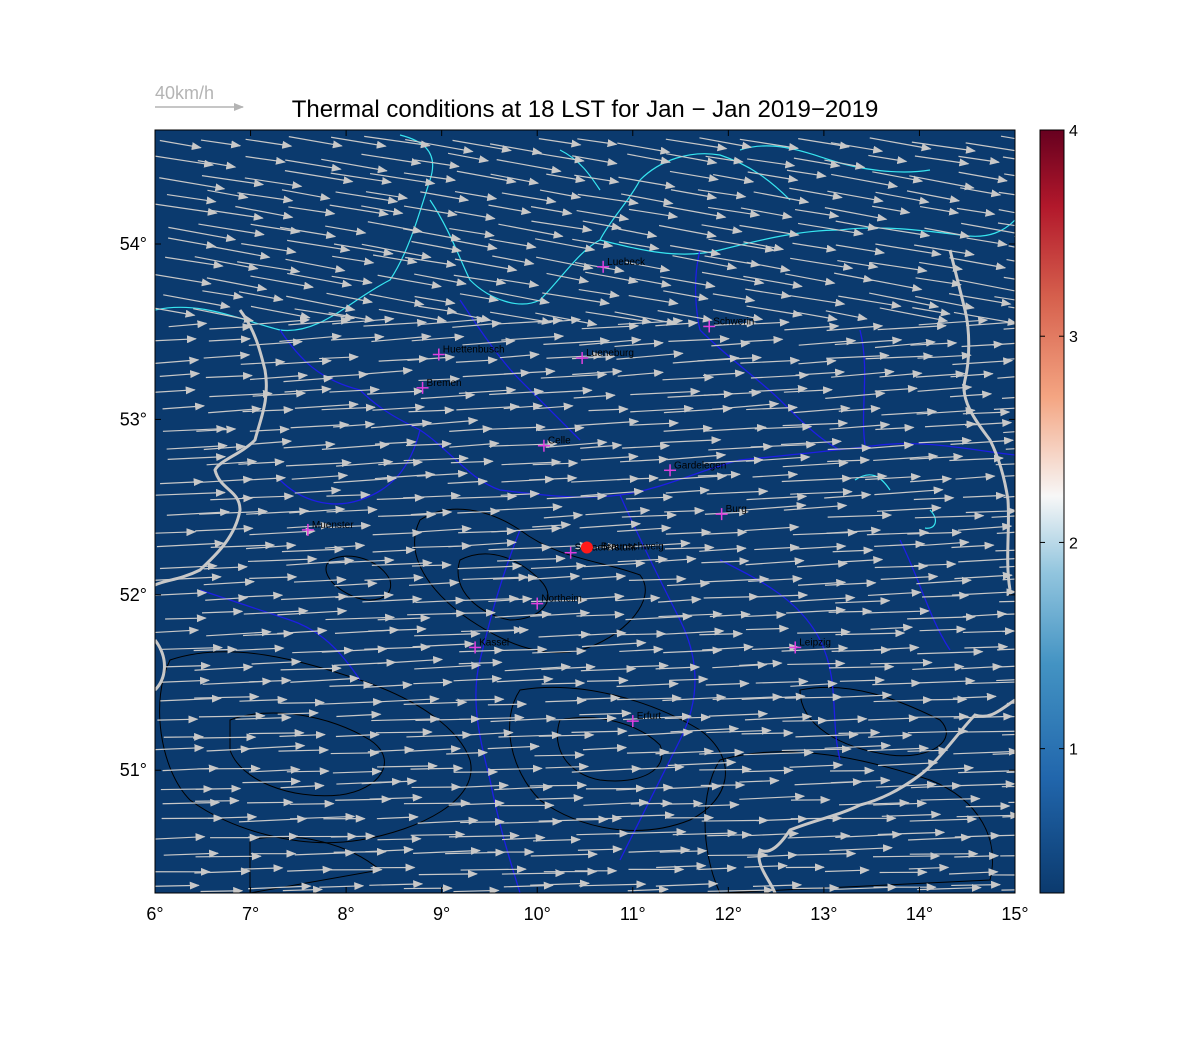 This screenshot has height=1050, width=1200. I want to click on city-label: Erfurt, so click(649, 716).